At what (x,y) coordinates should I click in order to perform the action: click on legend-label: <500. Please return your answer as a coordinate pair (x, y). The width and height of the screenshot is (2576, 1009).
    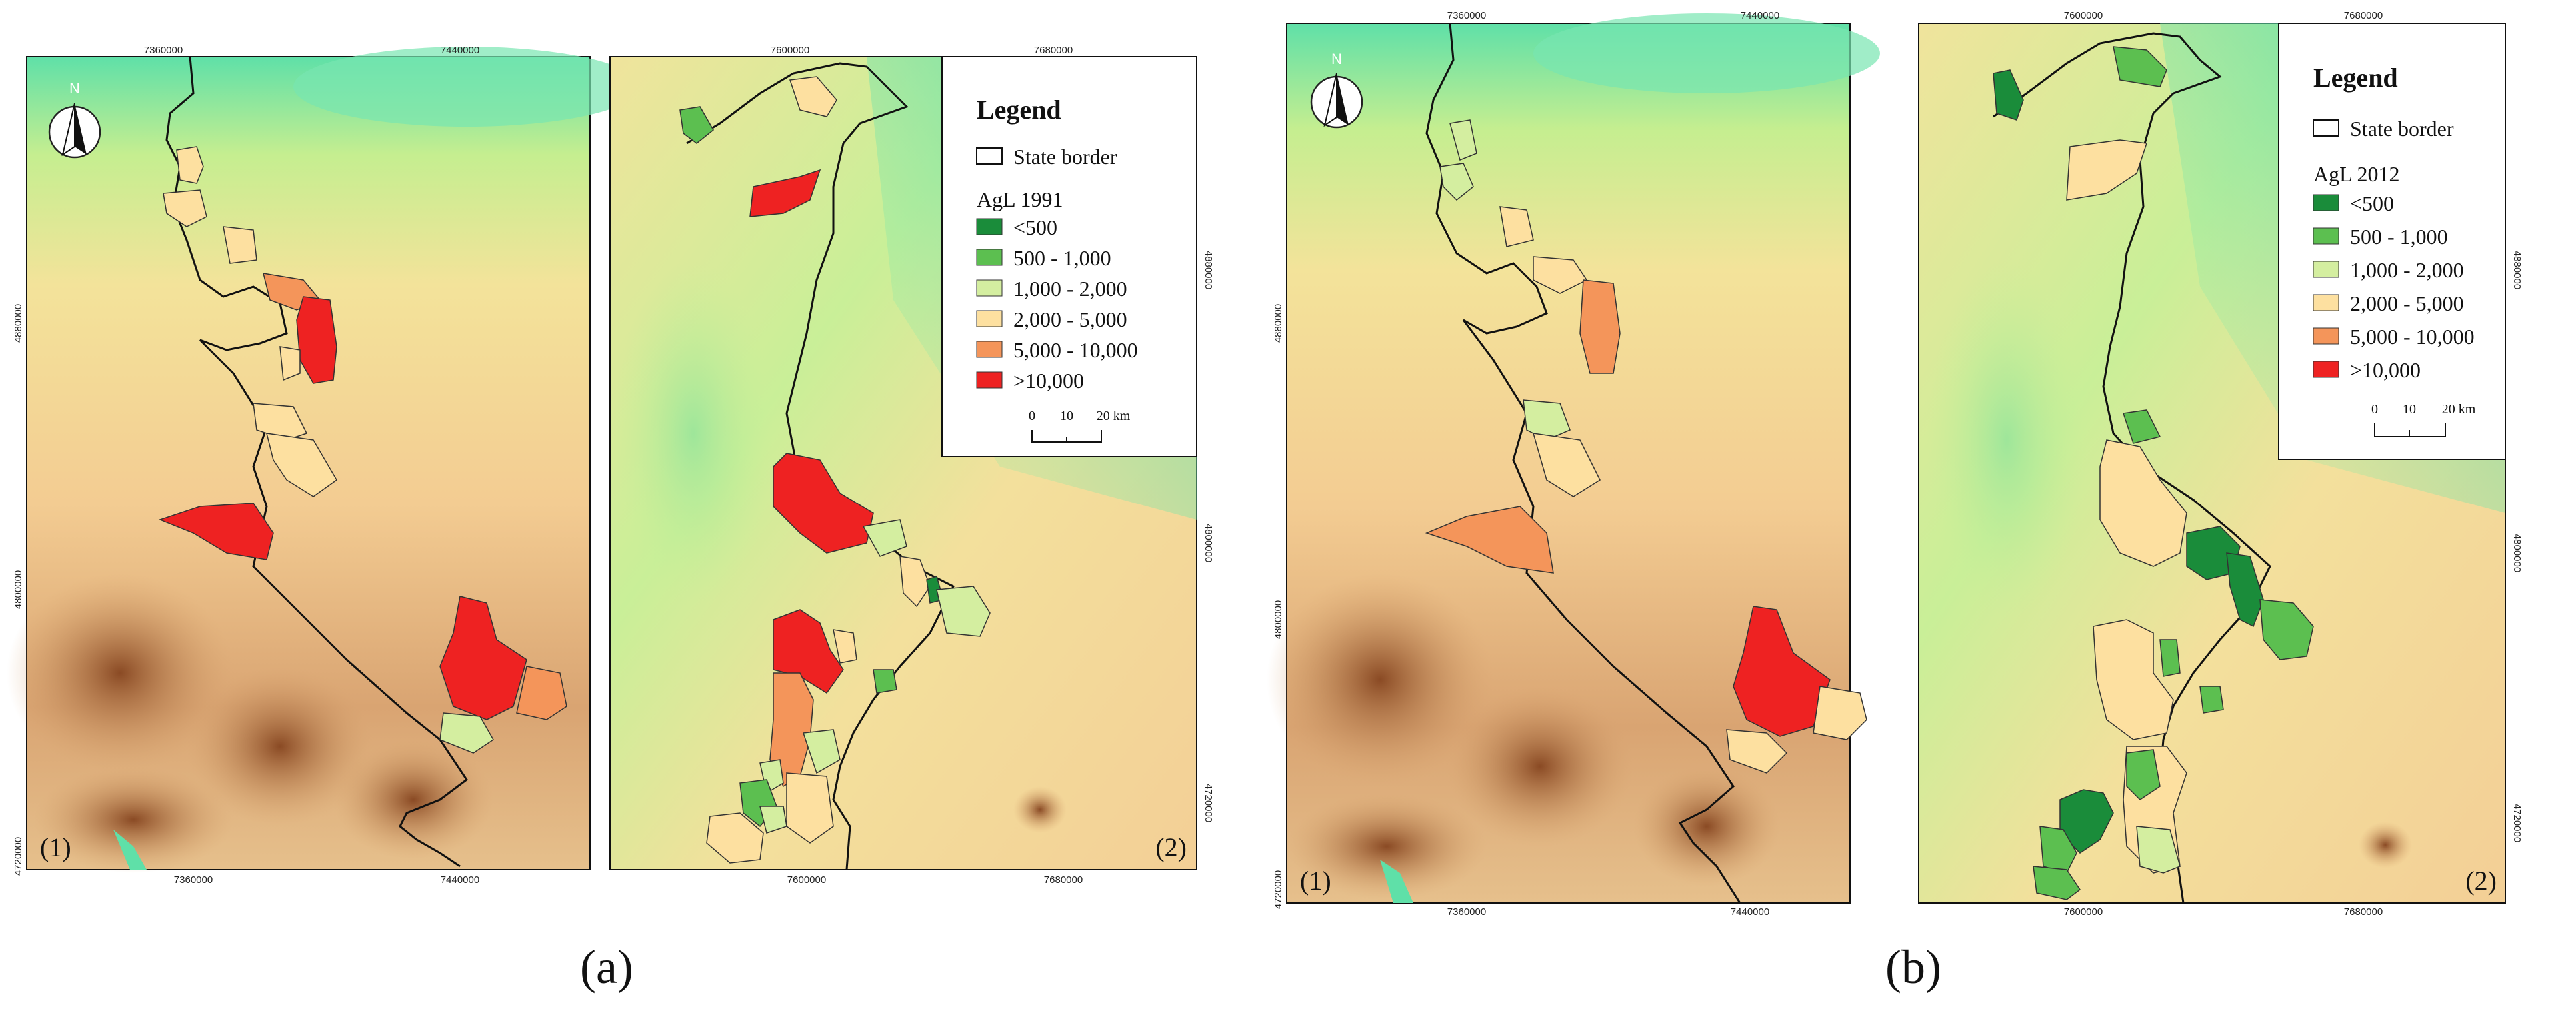
    Looking at the image, I should click on (1035, 227).